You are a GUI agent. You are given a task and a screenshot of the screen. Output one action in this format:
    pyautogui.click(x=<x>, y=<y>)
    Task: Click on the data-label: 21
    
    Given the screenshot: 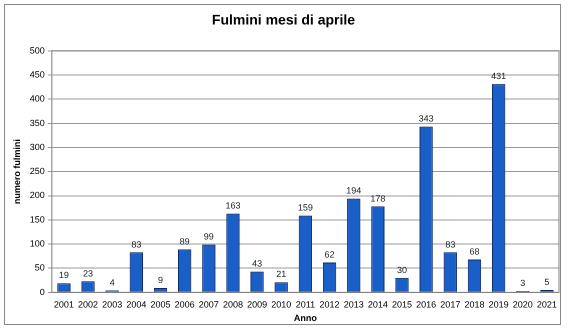 What is the action you would take?
    pyautogui.click(x=281, y=274)
    